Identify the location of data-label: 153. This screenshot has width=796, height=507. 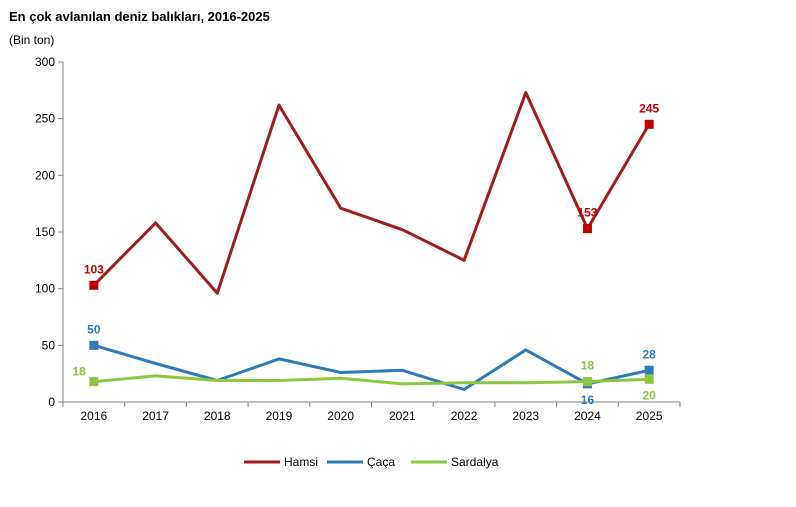
(587, 213).